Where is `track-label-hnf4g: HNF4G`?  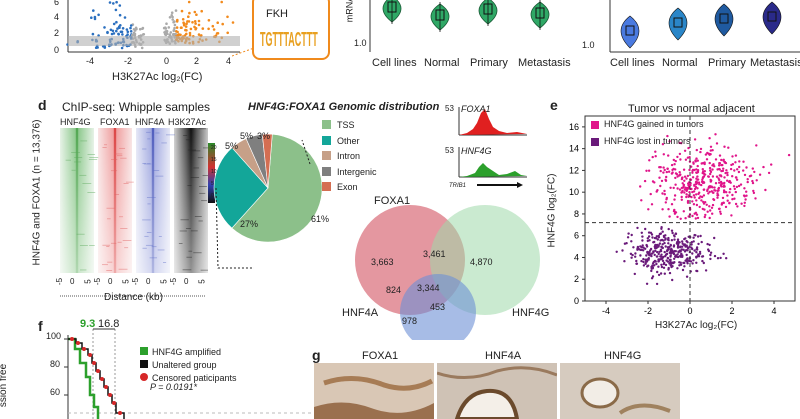
track-label-hnf4g: HNF4G is located at coordinates (75, 122).